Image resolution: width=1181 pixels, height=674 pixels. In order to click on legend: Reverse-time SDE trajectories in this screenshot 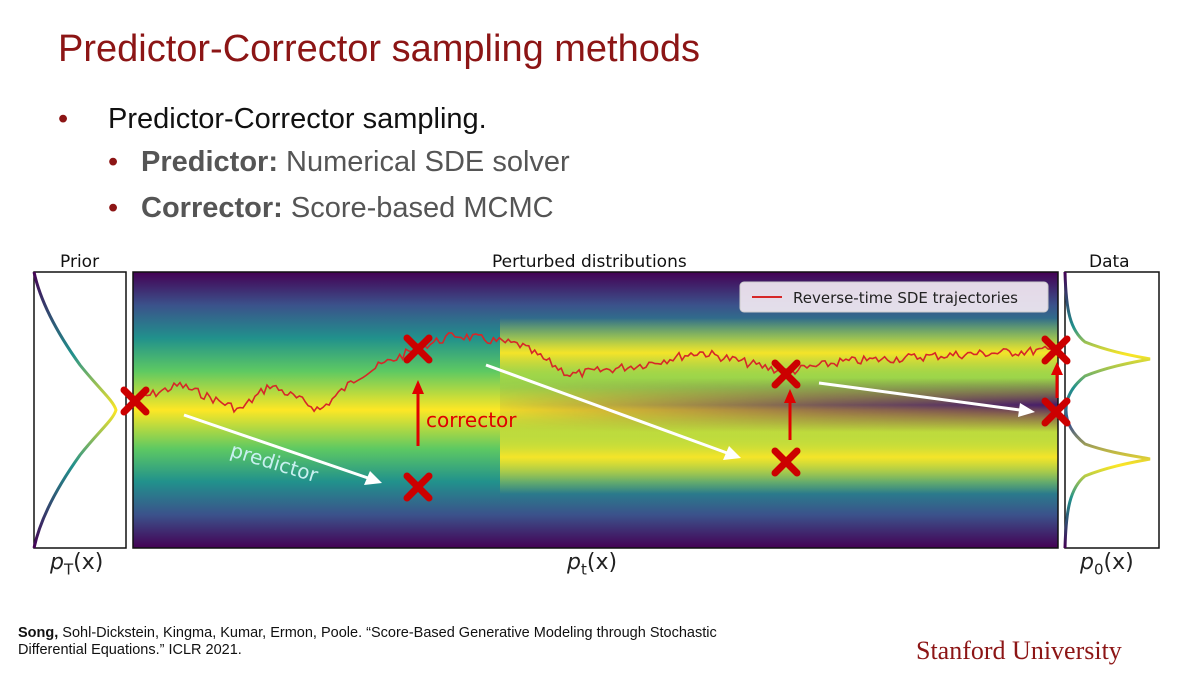, I will do `click(894, 297)`.